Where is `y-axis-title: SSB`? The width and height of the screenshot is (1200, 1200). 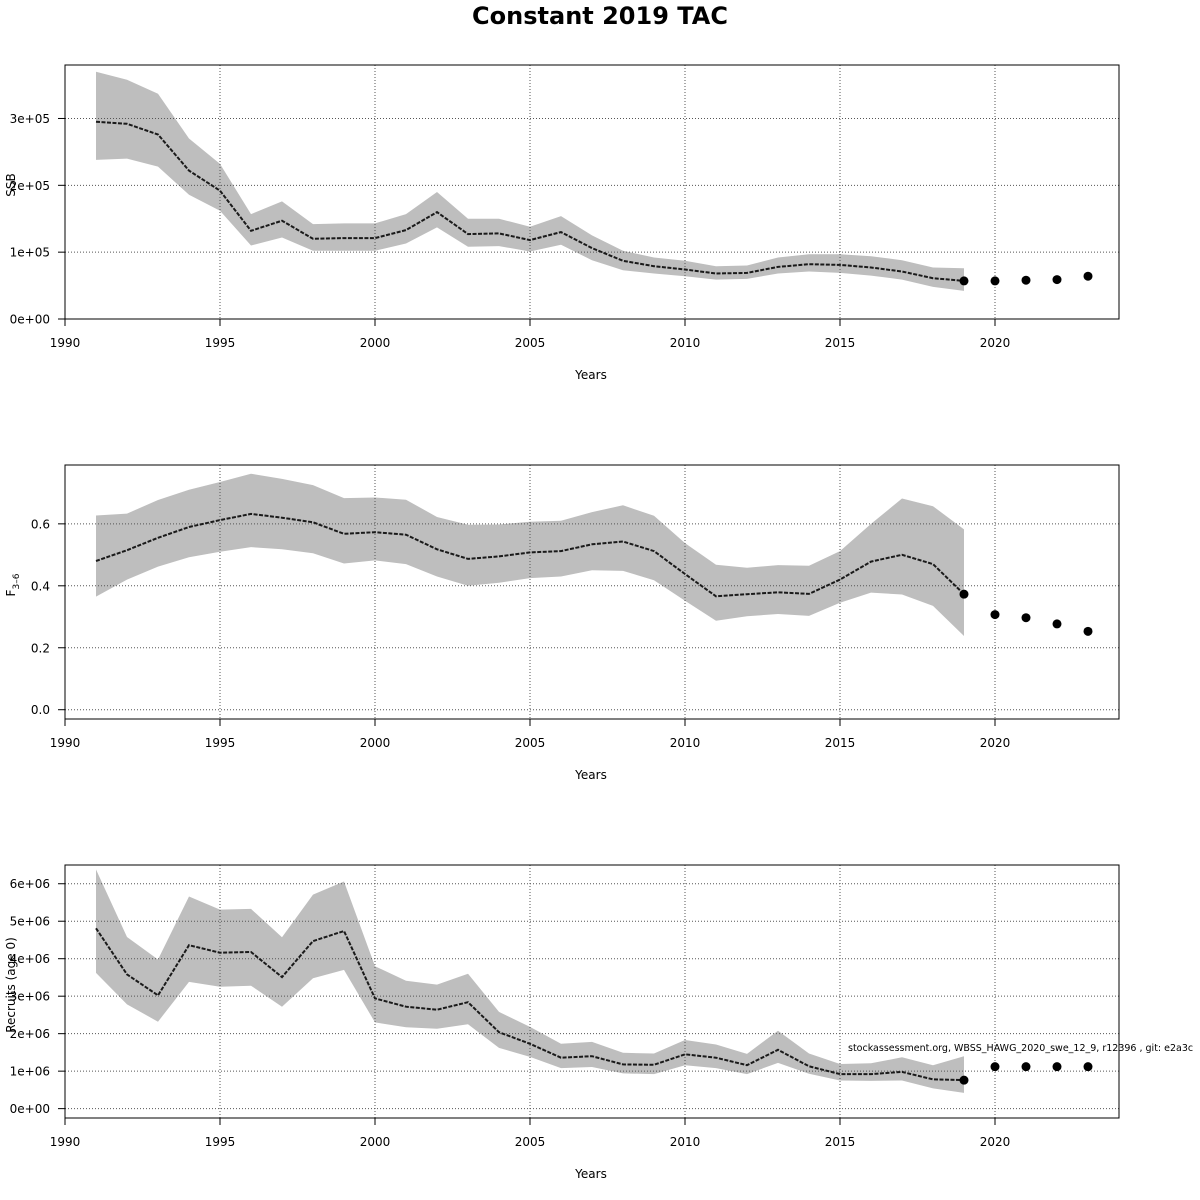
y-axis-title: SSB is located at coordinates (11, 184).